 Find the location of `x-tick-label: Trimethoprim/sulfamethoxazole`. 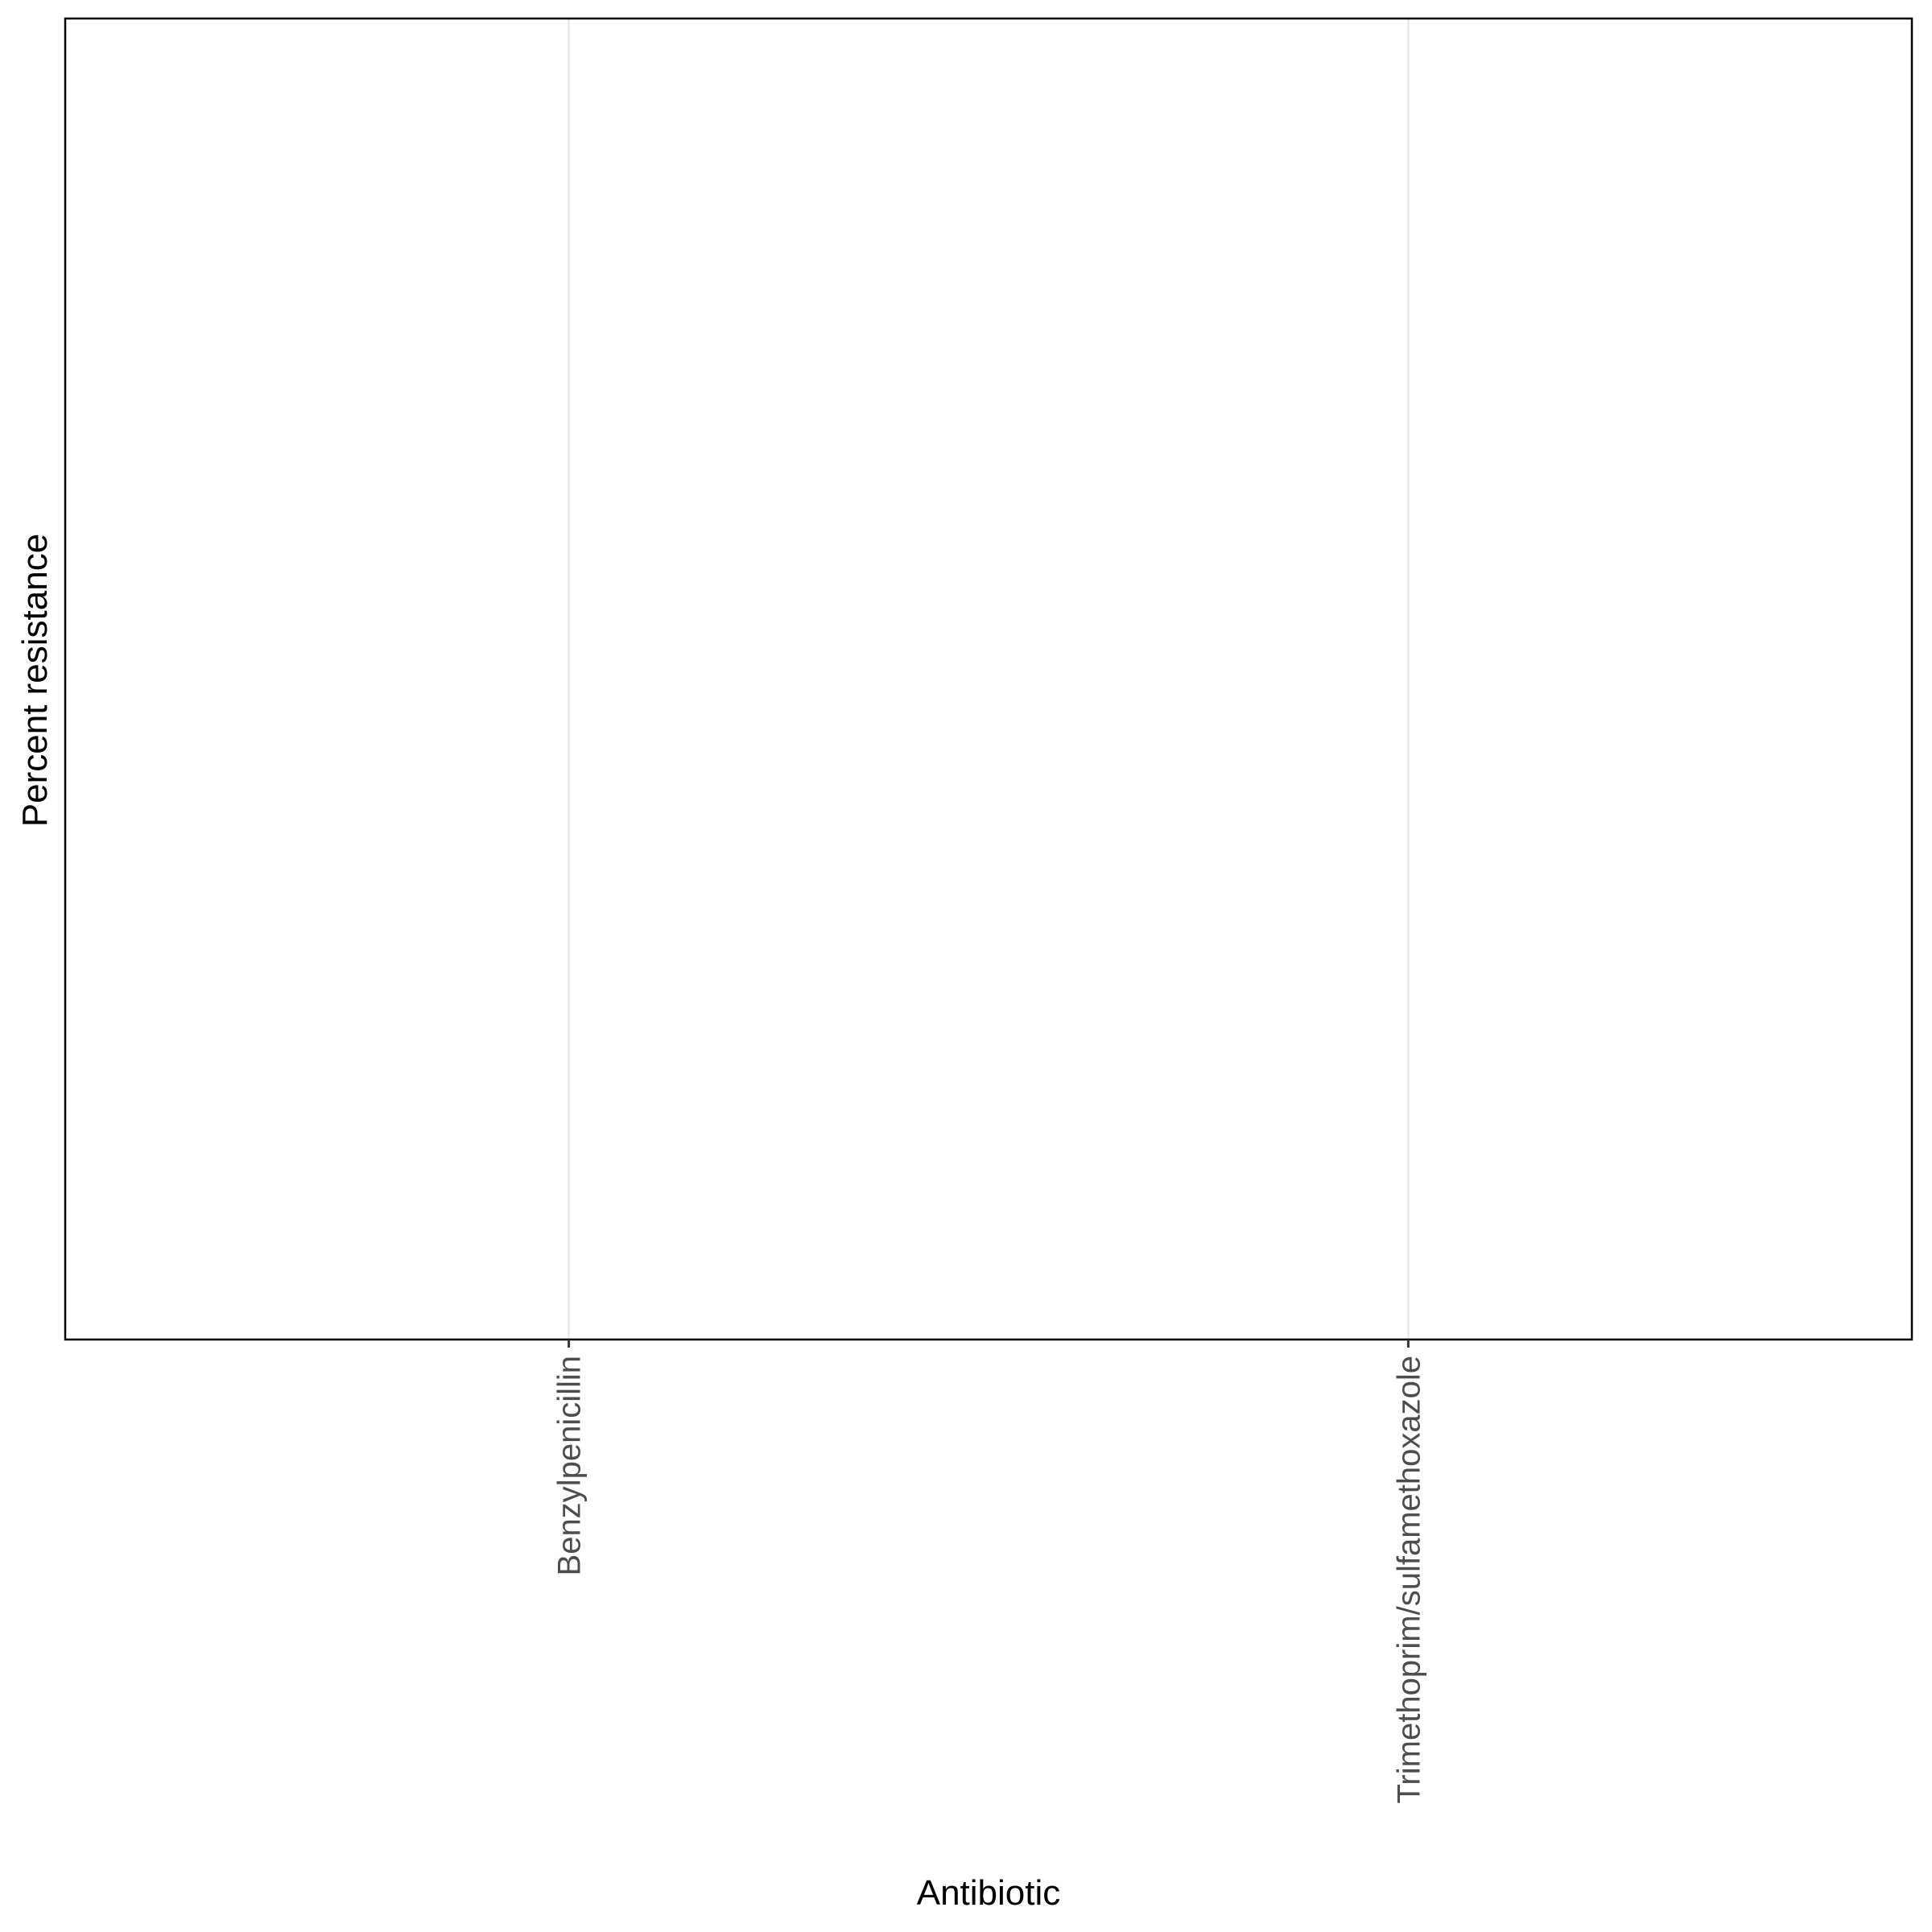

x-tick-label: Trimethoprim/sulfamethoxazole is located at coordinates (1408, 1580).